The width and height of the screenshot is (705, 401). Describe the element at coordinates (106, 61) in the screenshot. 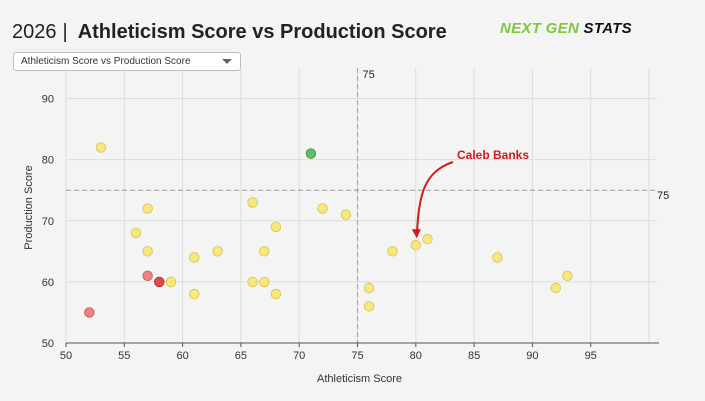

I see `dropdown-selected-value: Athleticism Score vs Production Score` at that location.